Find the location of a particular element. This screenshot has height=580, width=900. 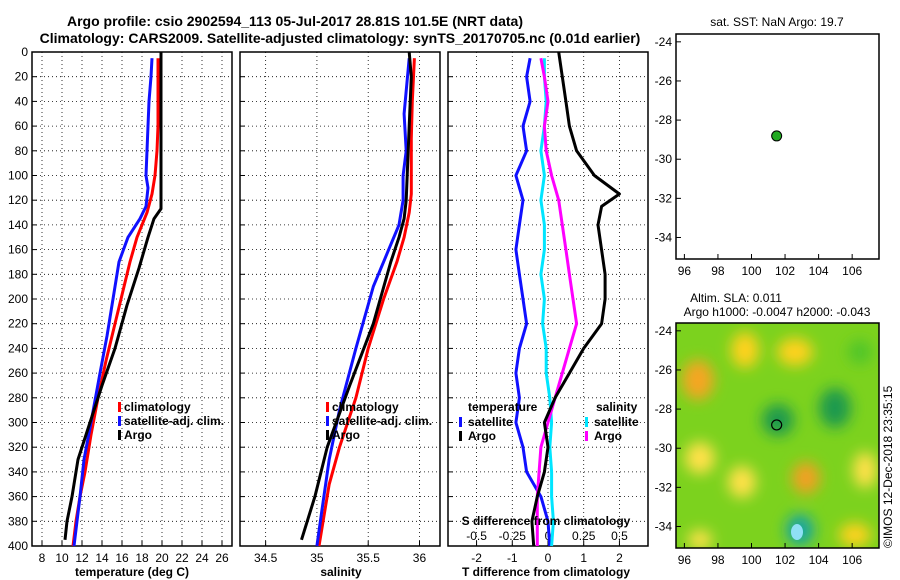

s-difference-label: S difference from climatology is located at coordinates (546, 521).